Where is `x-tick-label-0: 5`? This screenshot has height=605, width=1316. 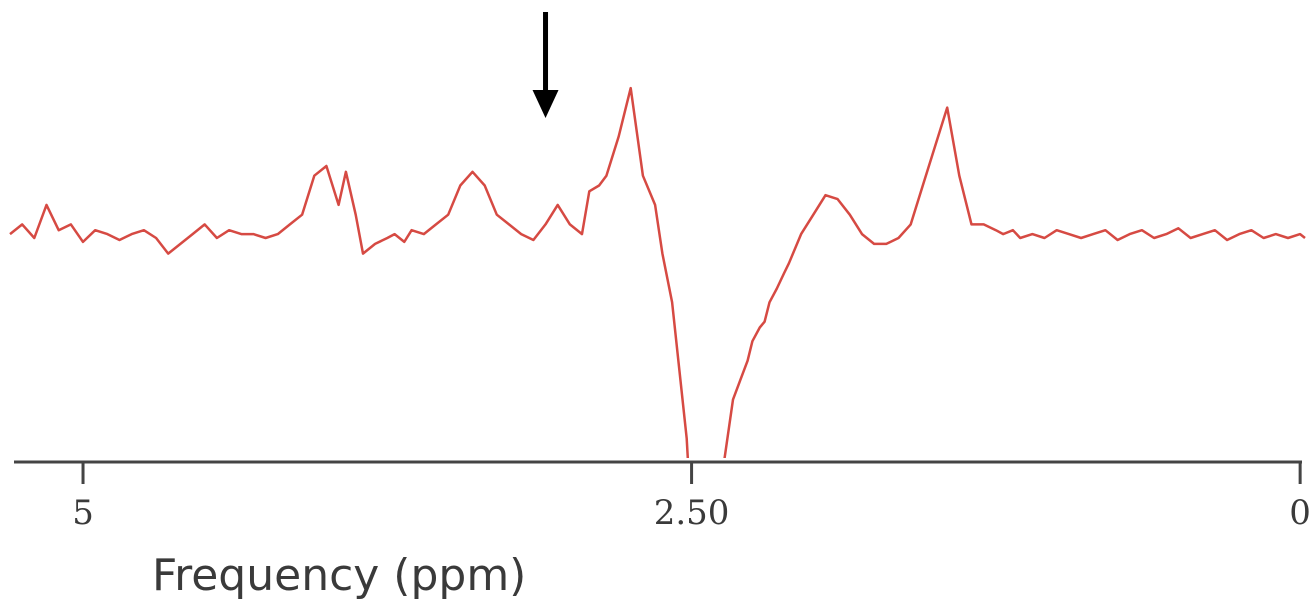 x-tick-label-0: 5 is located at coordinates (83, 513).